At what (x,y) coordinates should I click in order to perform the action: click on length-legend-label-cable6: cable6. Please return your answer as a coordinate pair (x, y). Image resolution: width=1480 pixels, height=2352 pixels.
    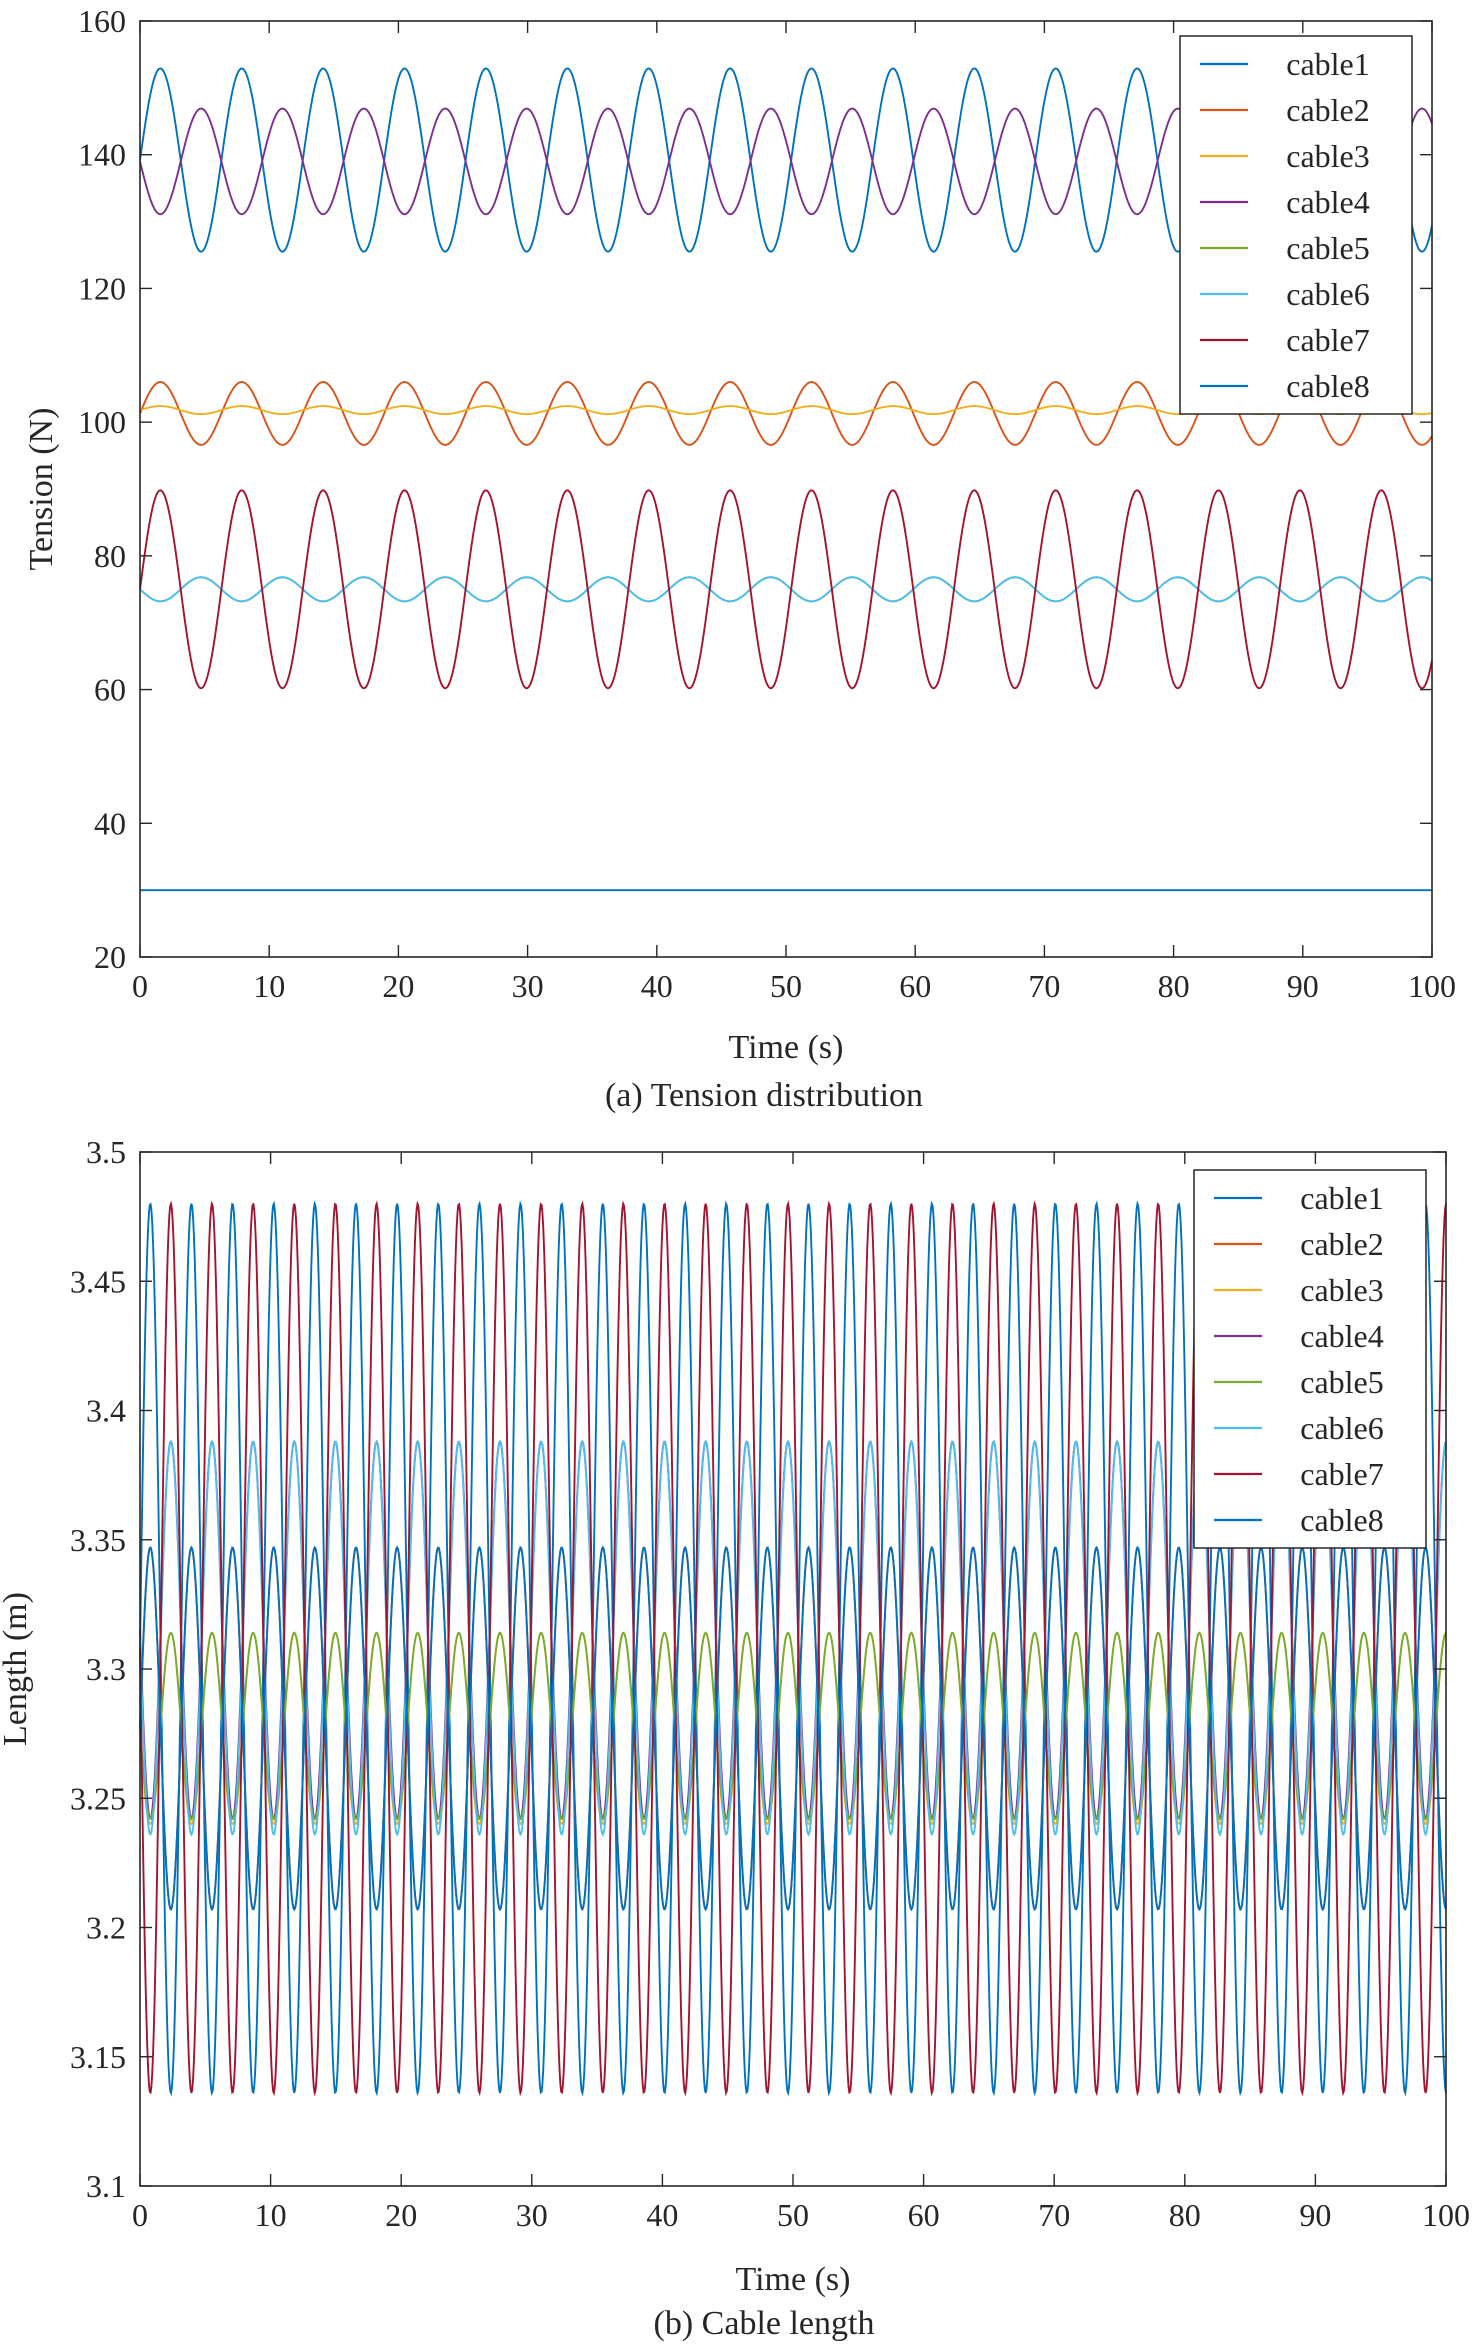
    Looking at the image, I should click on (1342, 1428).